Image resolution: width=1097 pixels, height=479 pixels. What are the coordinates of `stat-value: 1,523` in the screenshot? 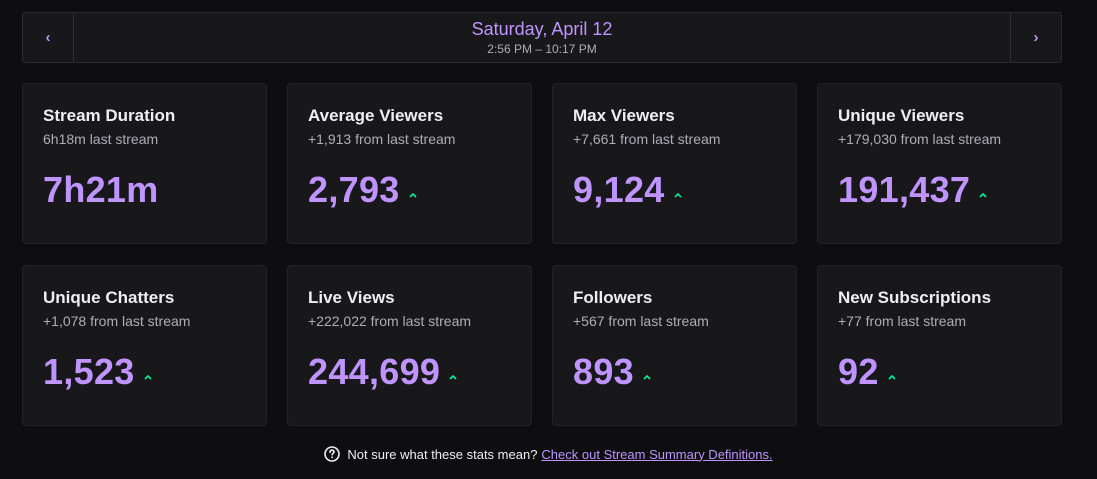 It's located at (89, 371).